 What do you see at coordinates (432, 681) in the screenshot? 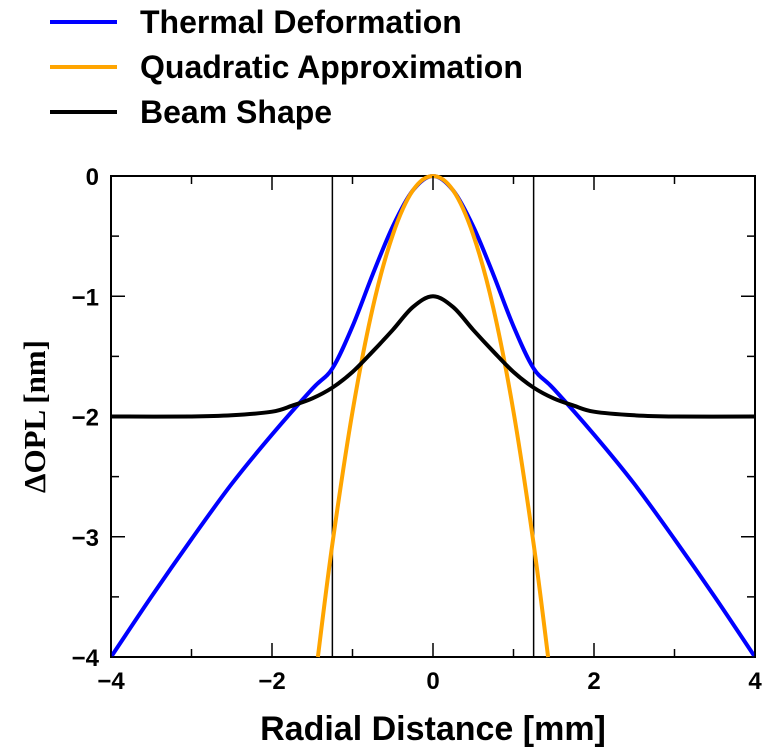
I see `x-tick-label: 0` at bounding box center [432, 681].